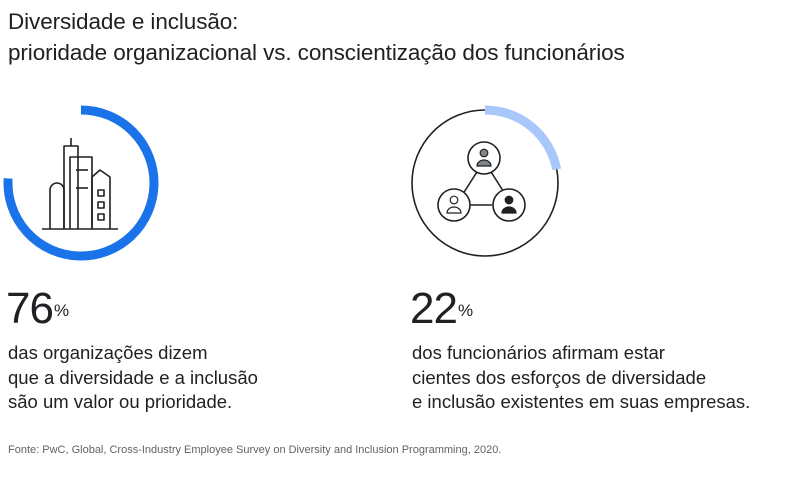 This screenshot has width=800, height=493. I want to click on desc-line: que a diversidade e a inclusão, so click(133, 377).